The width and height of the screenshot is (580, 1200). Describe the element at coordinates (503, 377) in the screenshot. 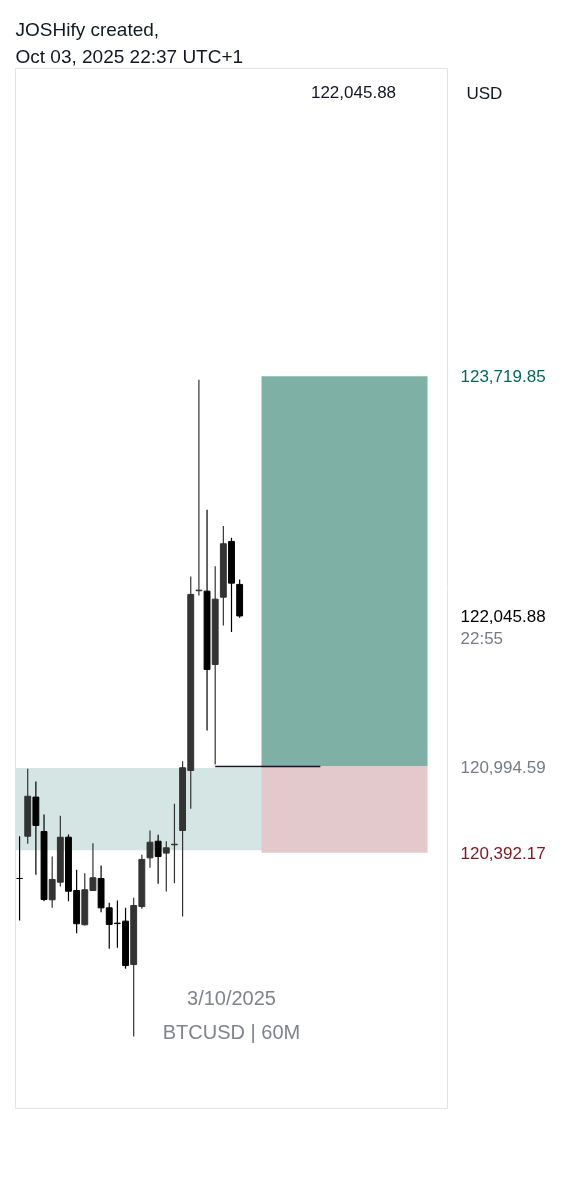

I see `y-tick-label: 123,719.85` at that location.